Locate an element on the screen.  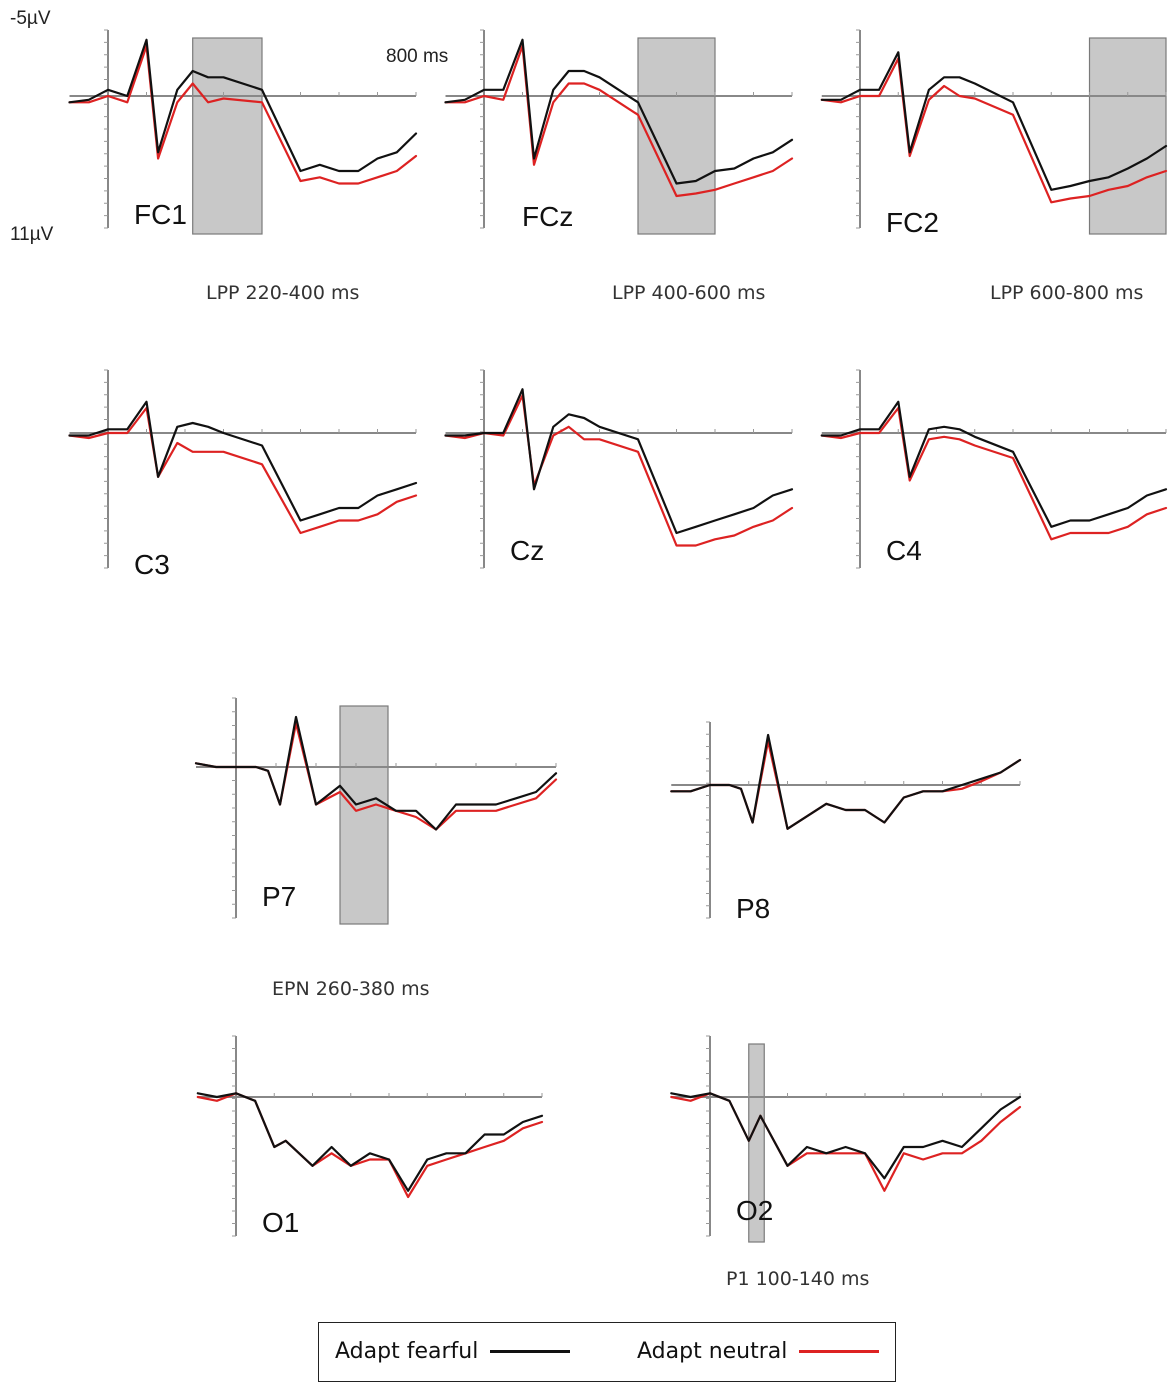
legend-item-neutral: Adapt neutral is located at coordinates (758, 1351).